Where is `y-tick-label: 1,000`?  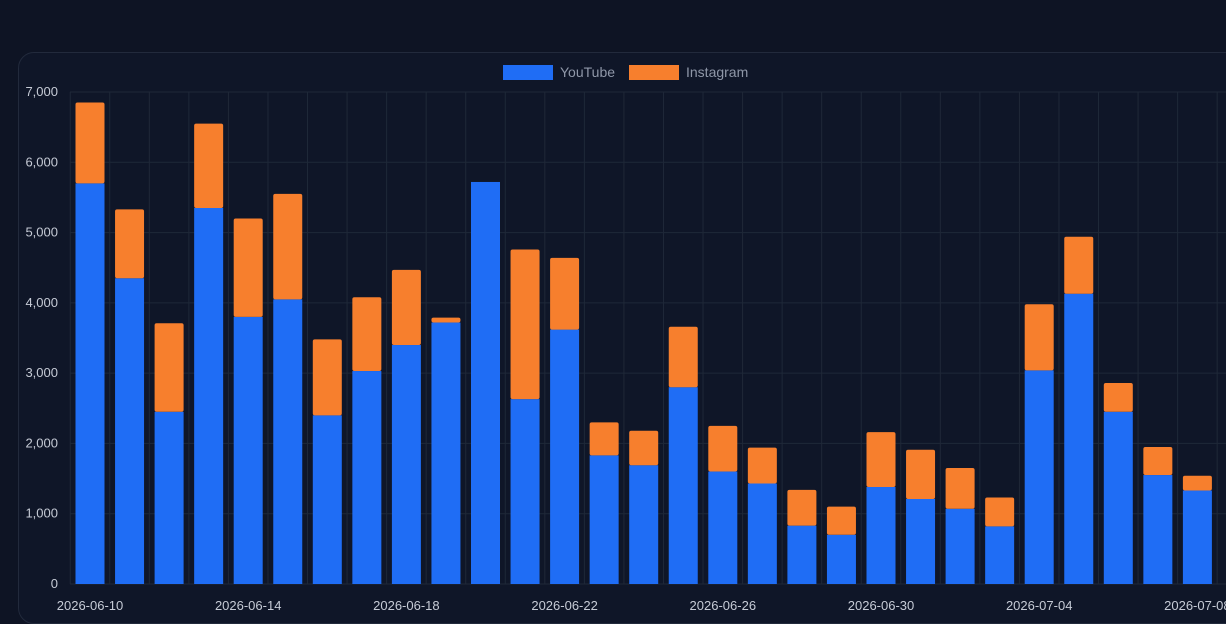 y-tick-label: 1,000 is located at coordinates (41, 513).